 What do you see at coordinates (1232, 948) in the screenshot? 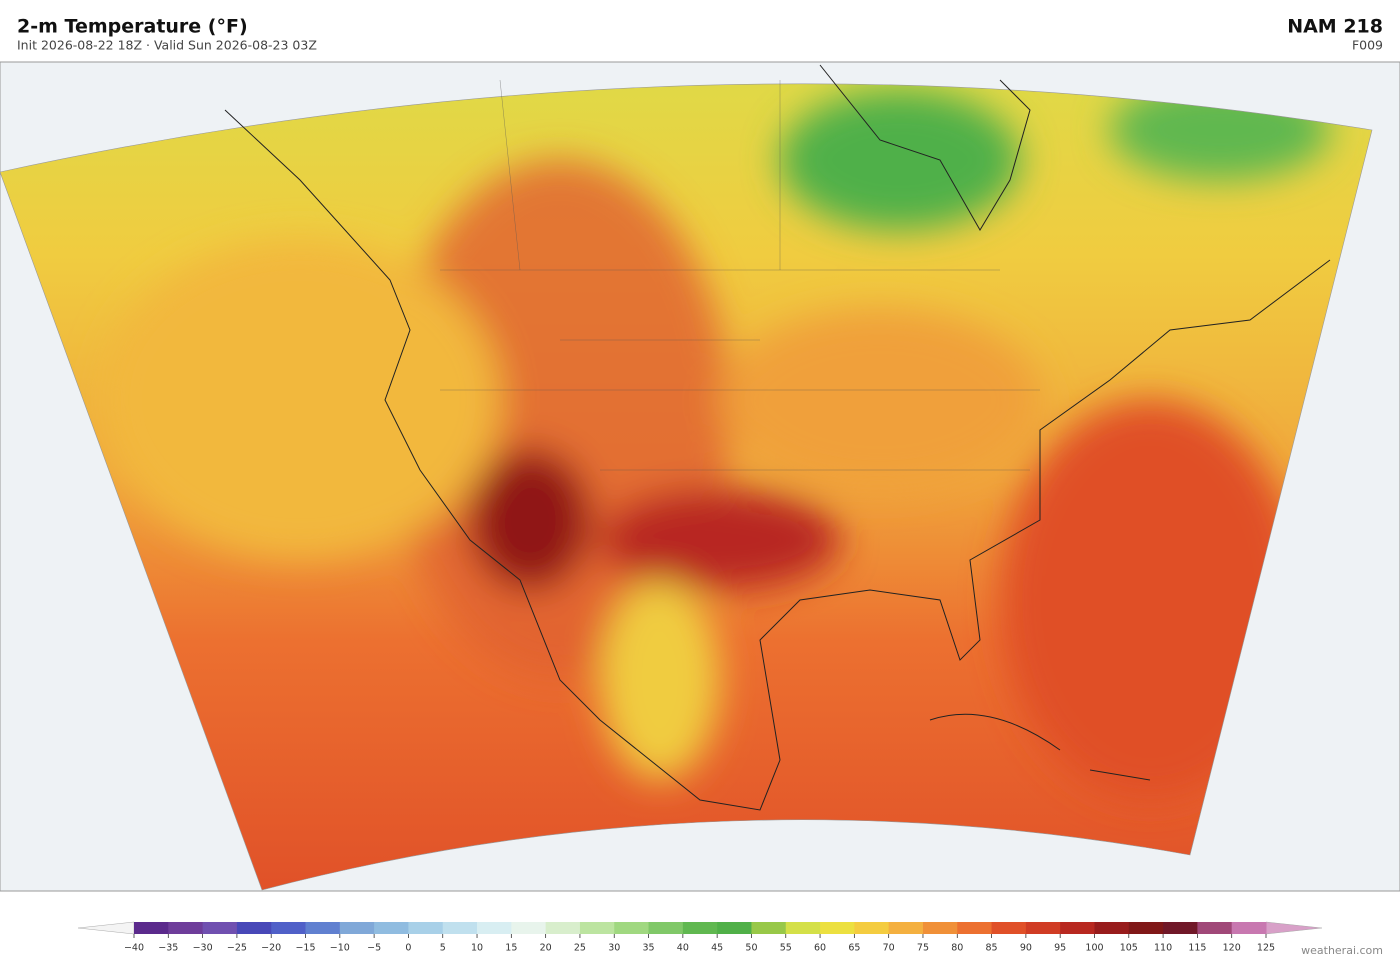
I see `tick-label: 120` at bounding box center [1232, 948].